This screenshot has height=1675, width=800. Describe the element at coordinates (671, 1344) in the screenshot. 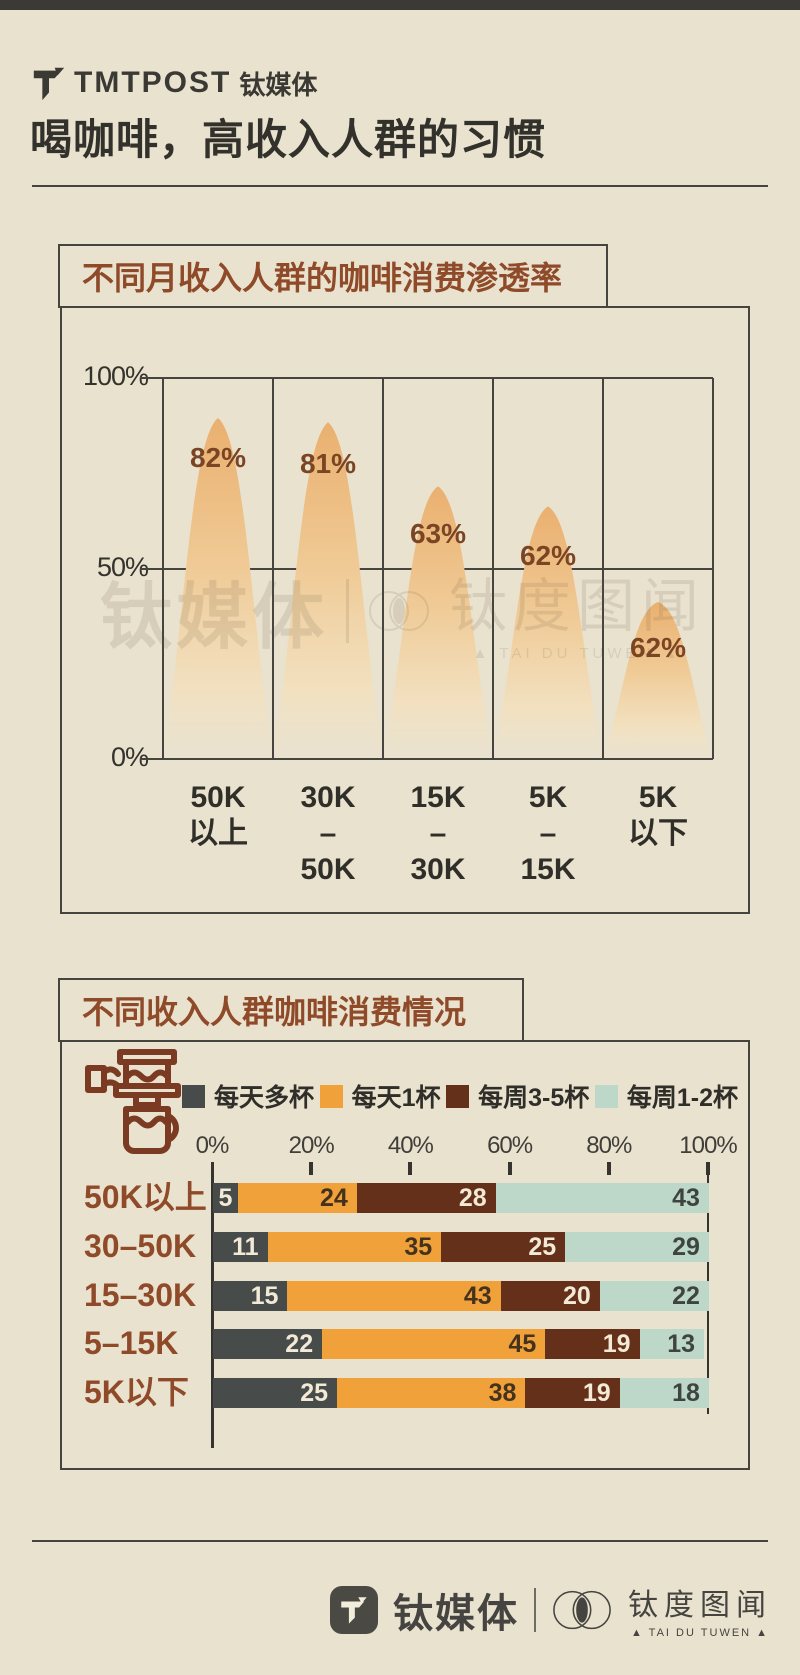

I see `chart2-bar-segment: 13` at that location.